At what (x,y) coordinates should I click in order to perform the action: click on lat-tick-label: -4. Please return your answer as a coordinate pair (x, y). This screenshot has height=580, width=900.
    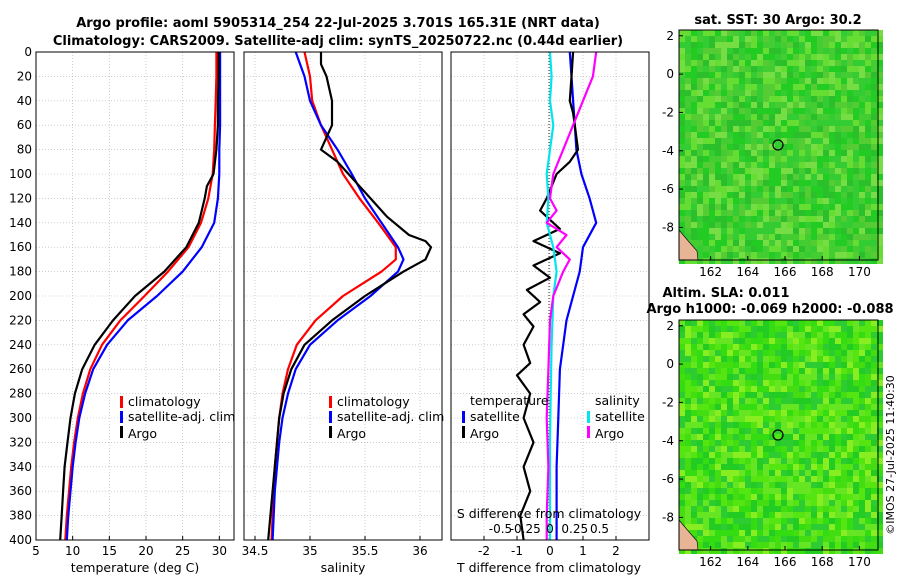
    Looking at the image, I should click on (668, 441).